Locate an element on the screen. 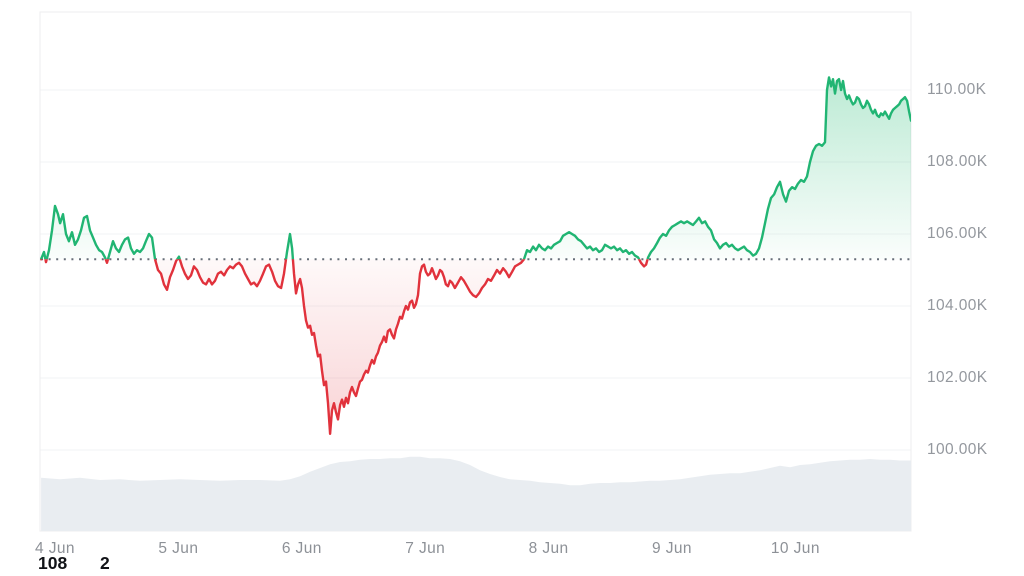 The height and width of the screenshot is (576, 1024). y-axis-label: 106.00K is located at coordinates (957, 233).